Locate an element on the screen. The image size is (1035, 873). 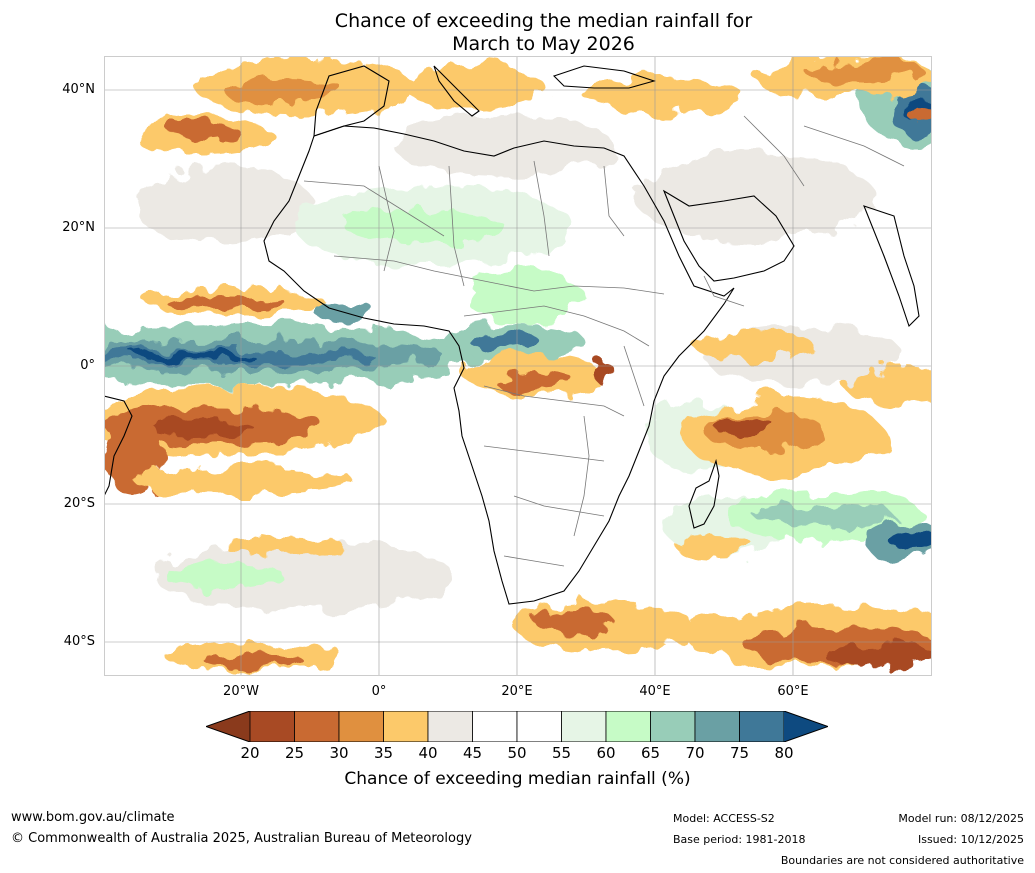
colorbar-tick-40: 40 is located at coordinates (428, 753).